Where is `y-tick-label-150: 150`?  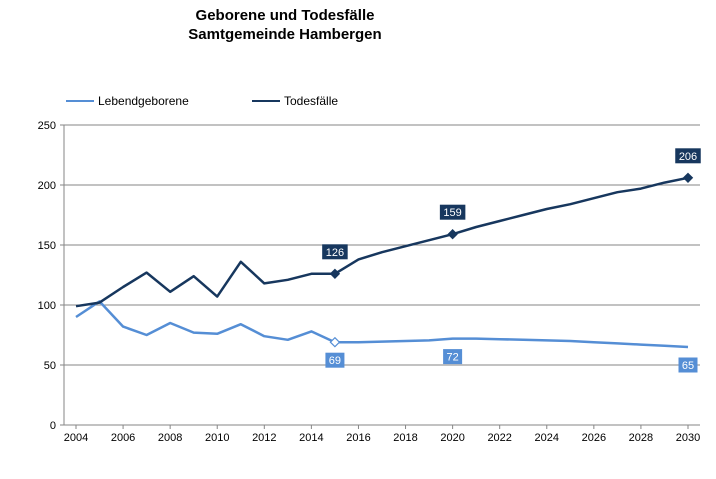
y-tick-label-150: 150 is located at coordinates (47, 246).